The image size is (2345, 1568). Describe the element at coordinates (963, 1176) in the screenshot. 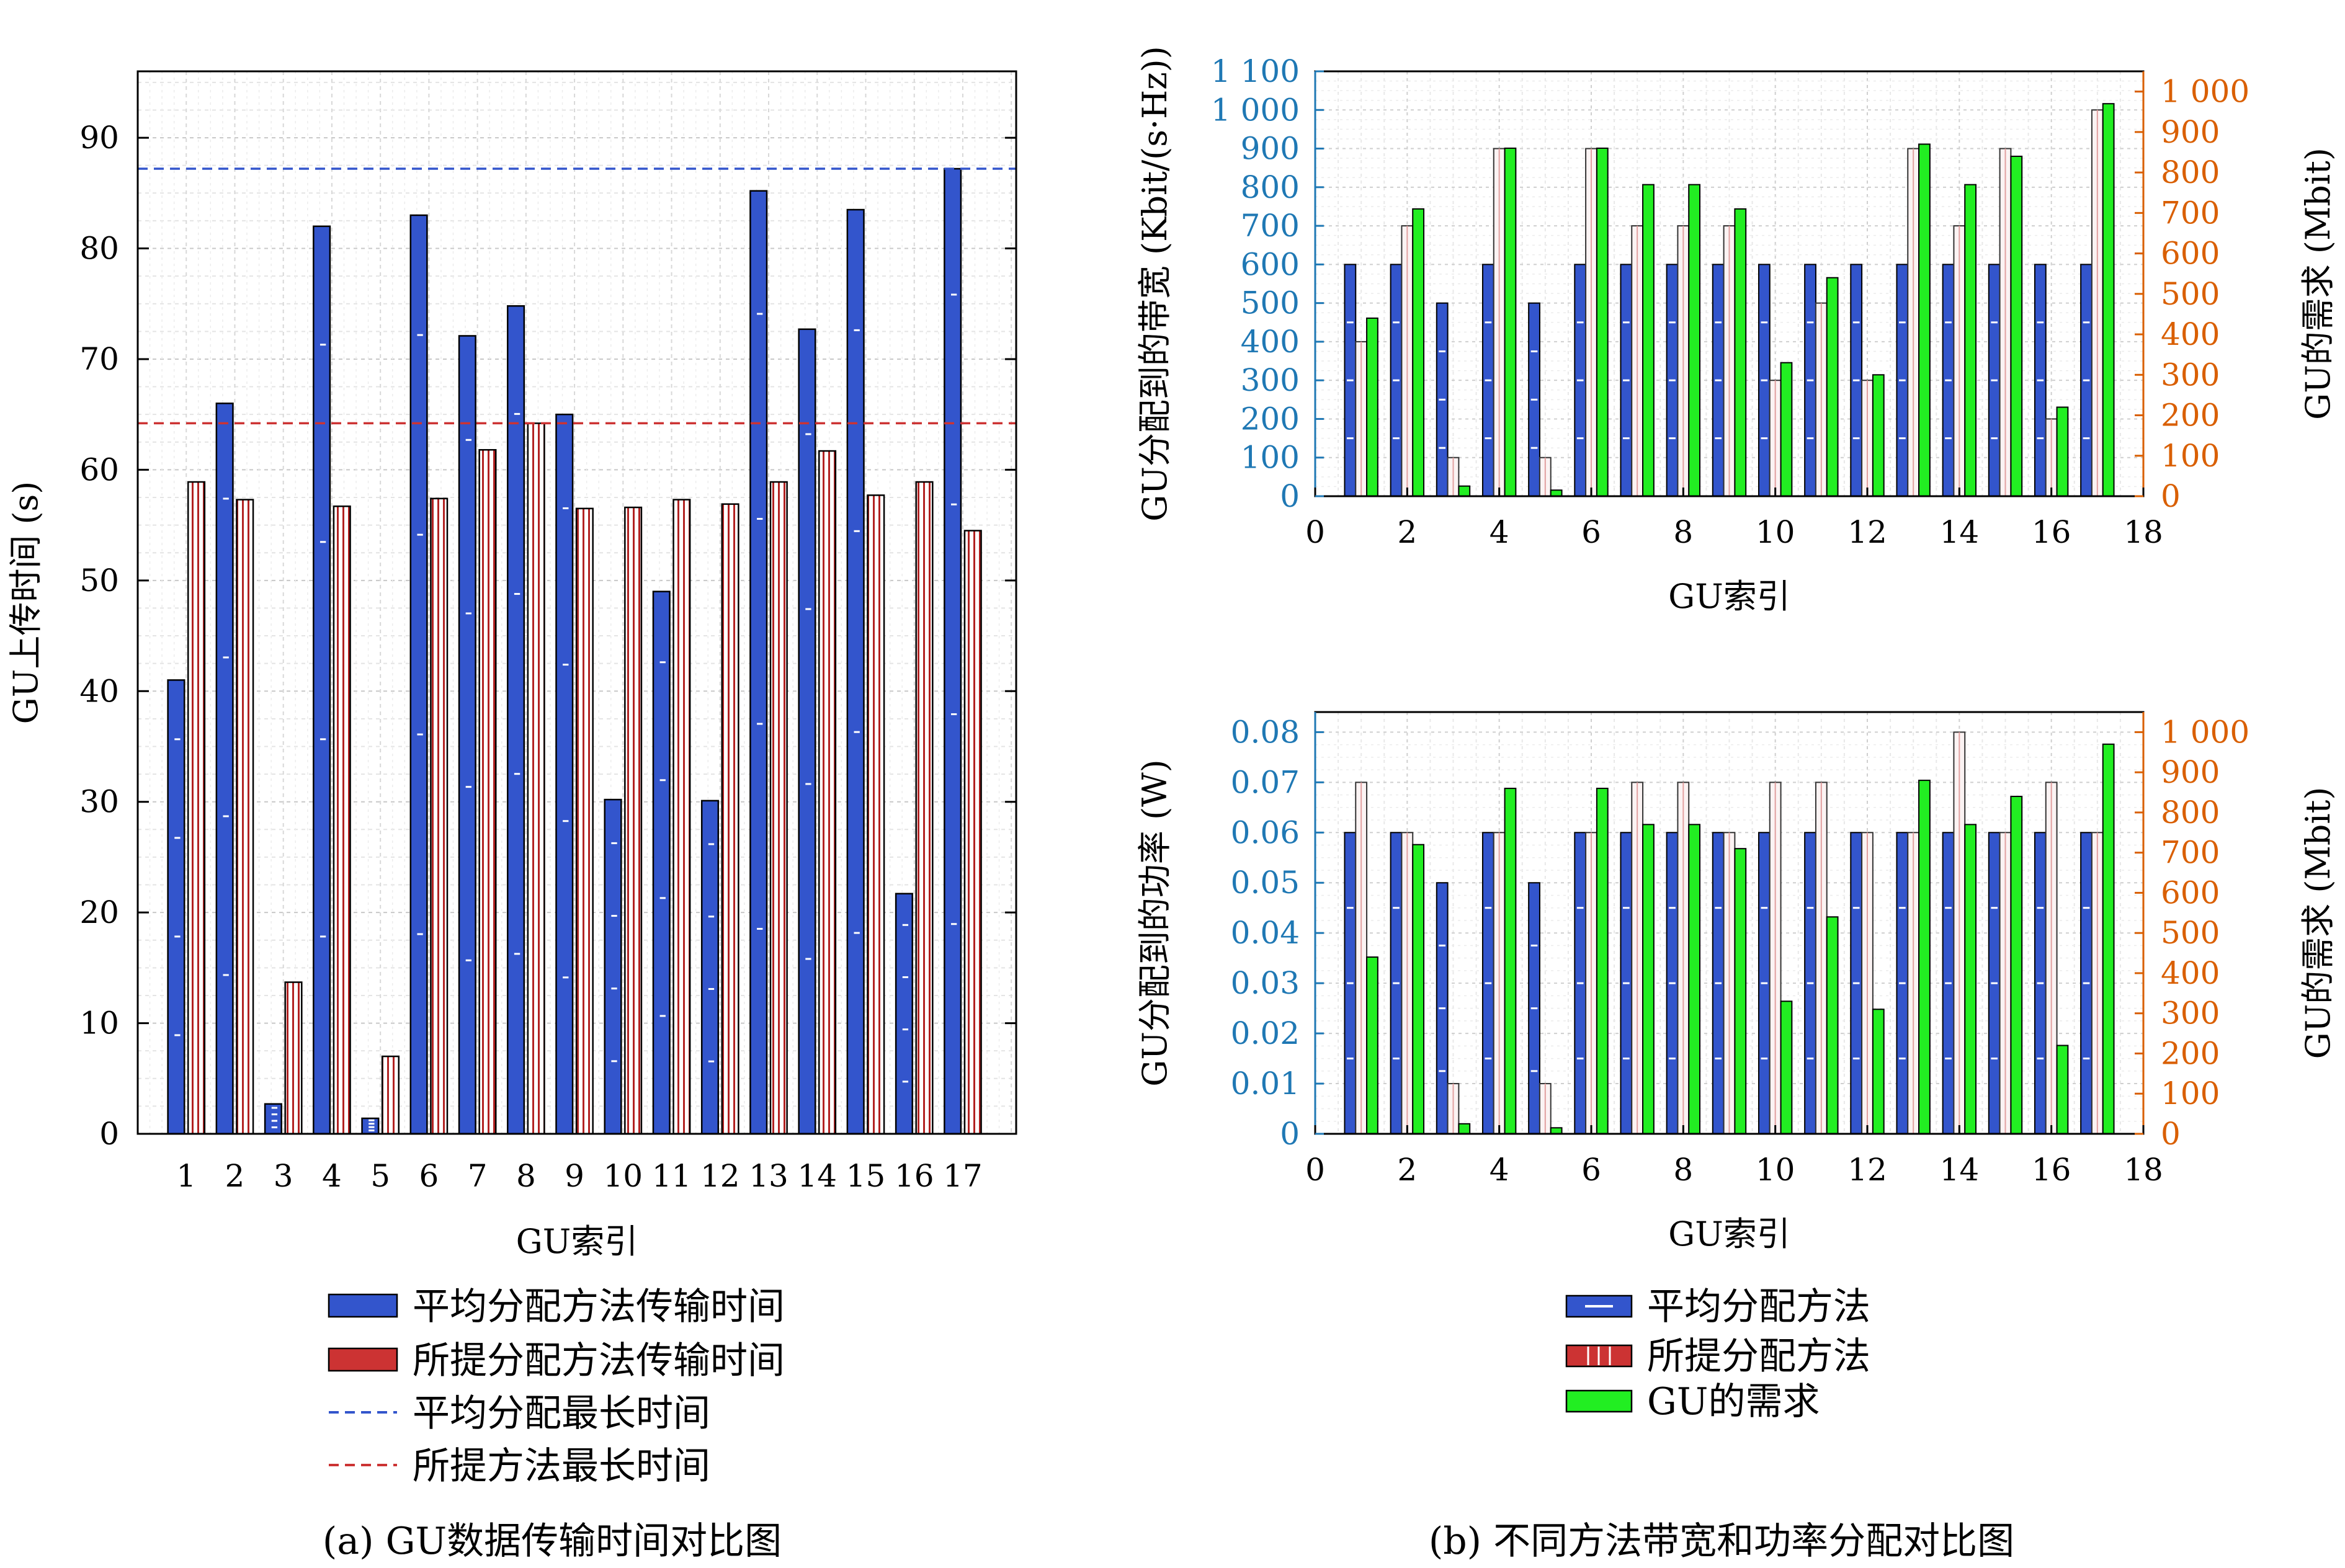

I see `x-tick-label: 17` at that location.